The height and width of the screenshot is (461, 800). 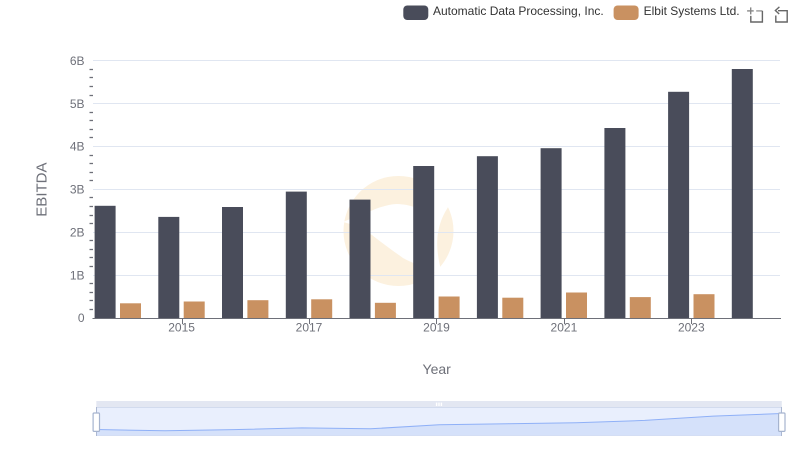 What do you see at coordinates (437, 369) in the screenshot?
I see `svg-text: Year` at bounding box center [437, 369].